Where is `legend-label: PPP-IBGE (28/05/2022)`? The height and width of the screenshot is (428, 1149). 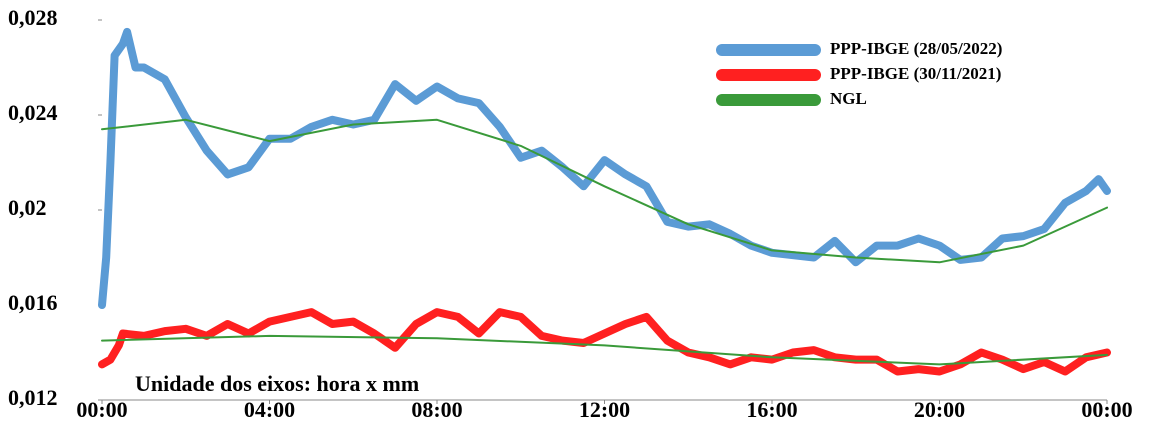 legend-label: PPP-IBGE (28/05/2022) is located at coordinates (916, 48).